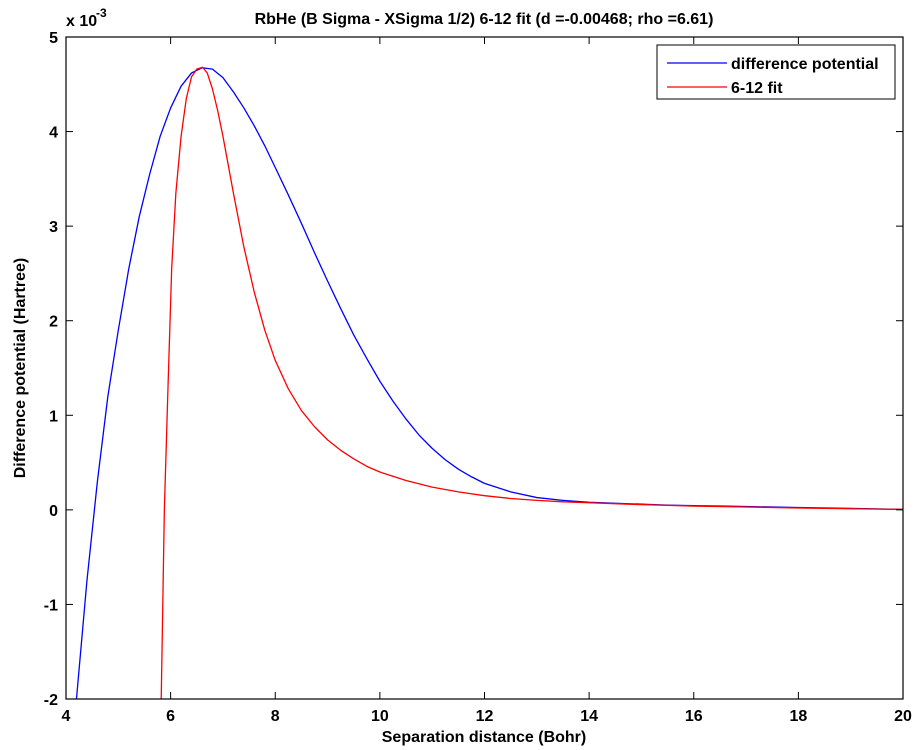  I want to click on y-tick-label: 0, so click(53, 511).